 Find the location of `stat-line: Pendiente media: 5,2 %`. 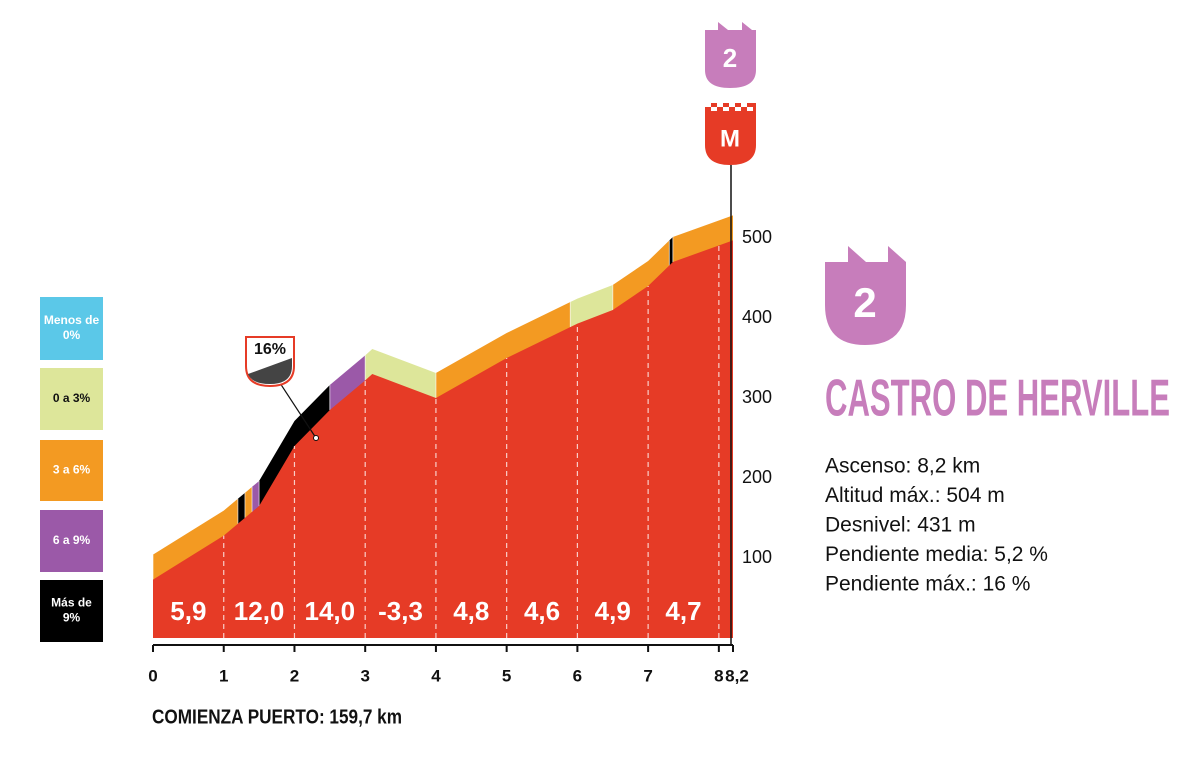

stat-line: Pendiente media: 5,2 % is located at coordinates (936, 554).